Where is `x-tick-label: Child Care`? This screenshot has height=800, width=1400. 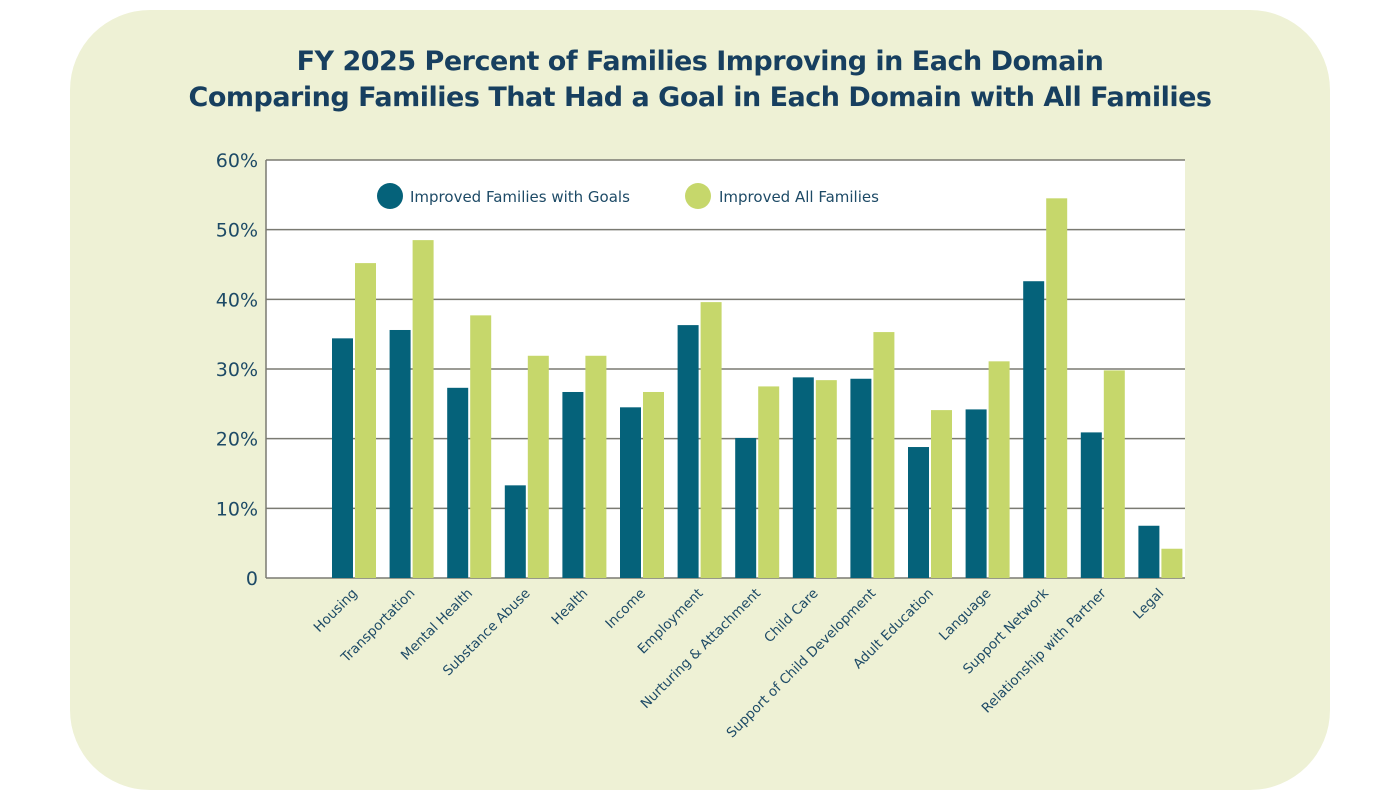
x-tick-label: Child Care is located at coordinates (791, 616).